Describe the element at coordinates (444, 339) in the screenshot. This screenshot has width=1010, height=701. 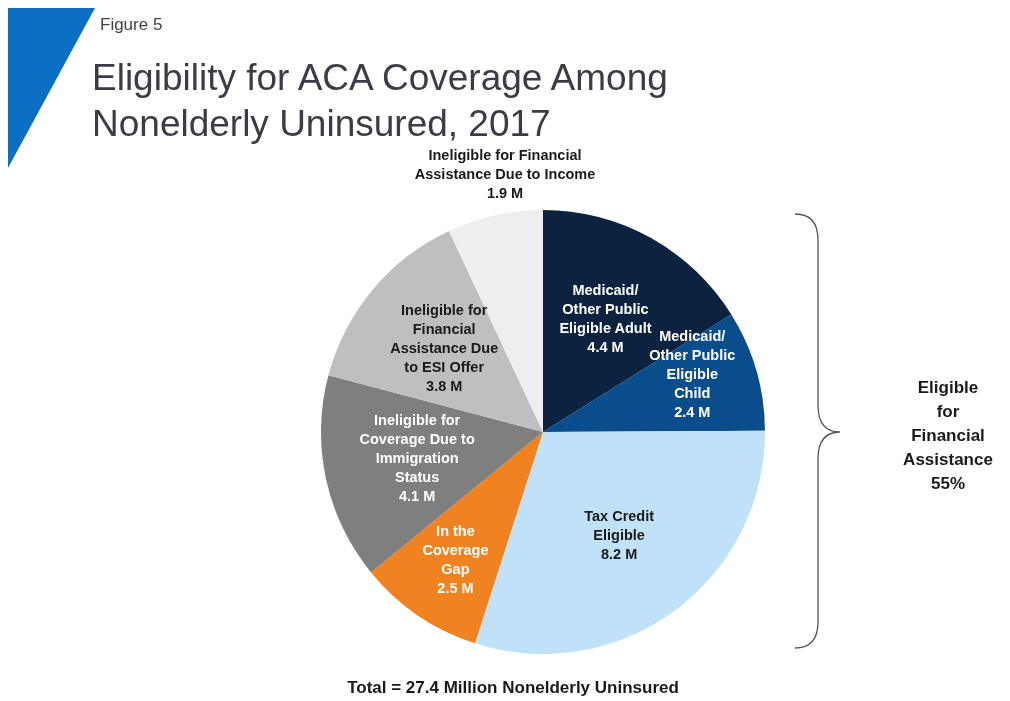
I see `slice-label: Ineligible for Financial Assistance Due to ESI Offer` at that location.